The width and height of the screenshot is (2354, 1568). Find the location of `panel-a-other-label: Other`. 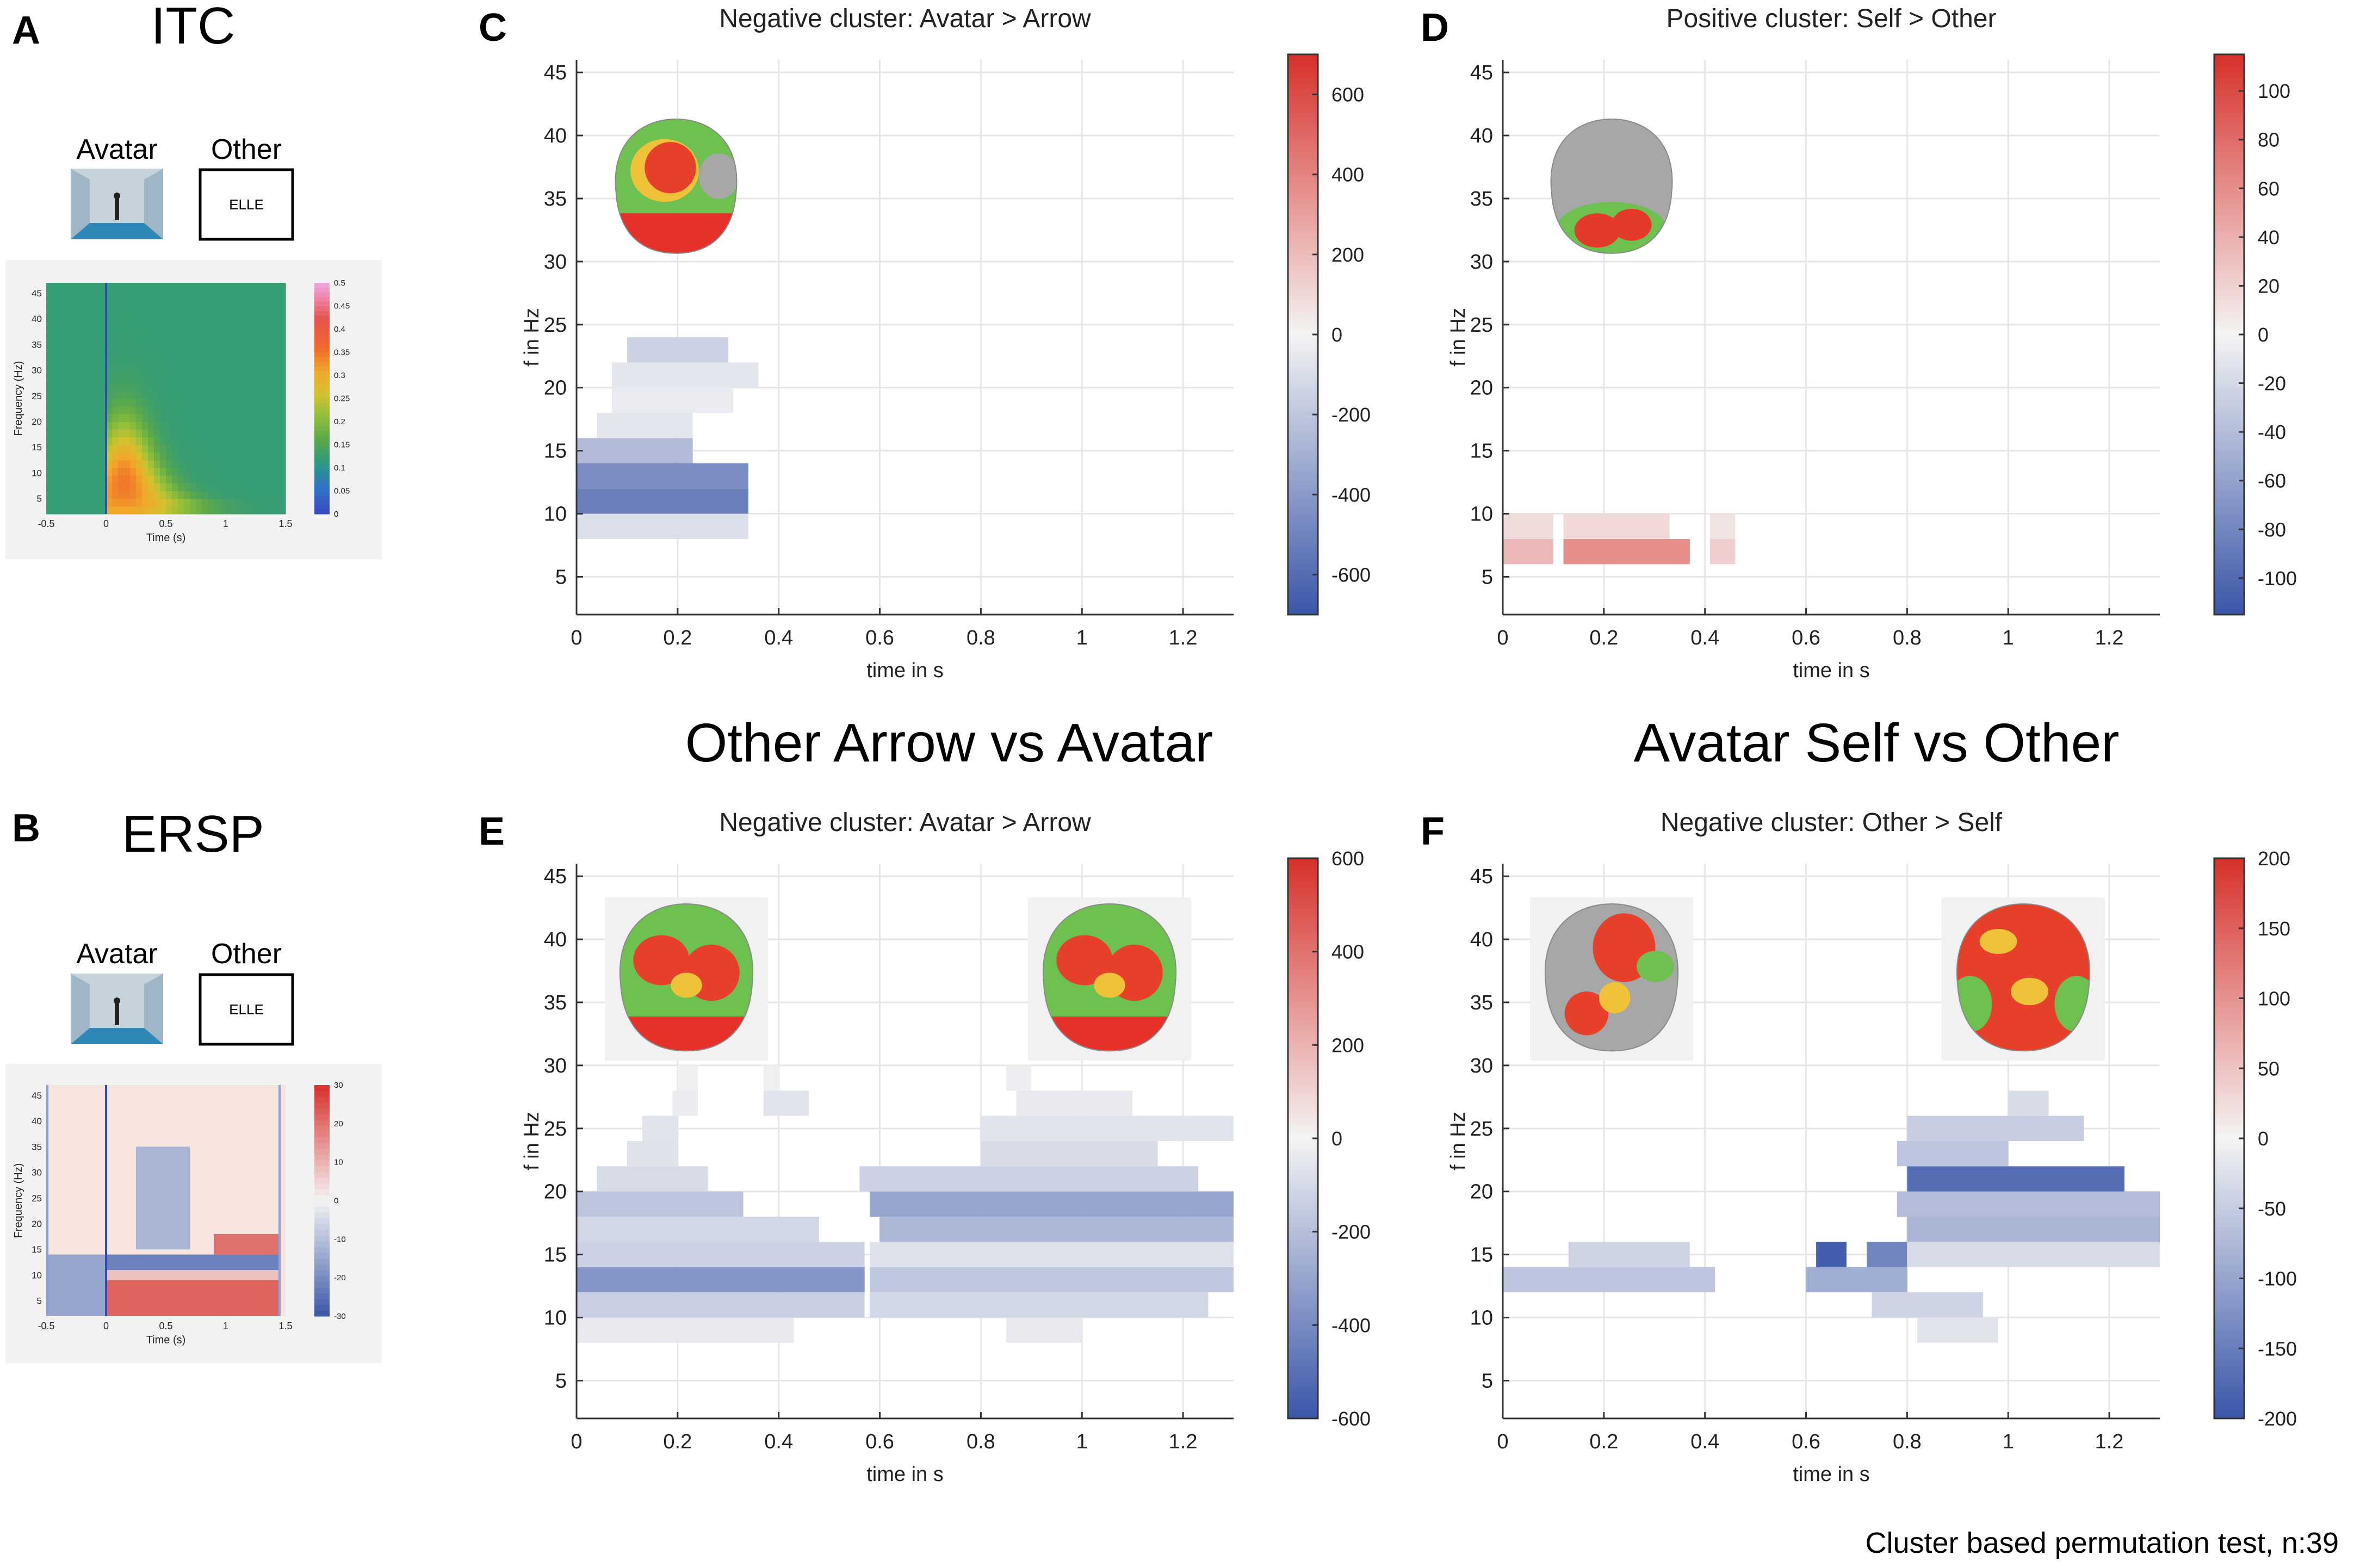

panel-a-other-label: Other is located at coordinates (246, 150).